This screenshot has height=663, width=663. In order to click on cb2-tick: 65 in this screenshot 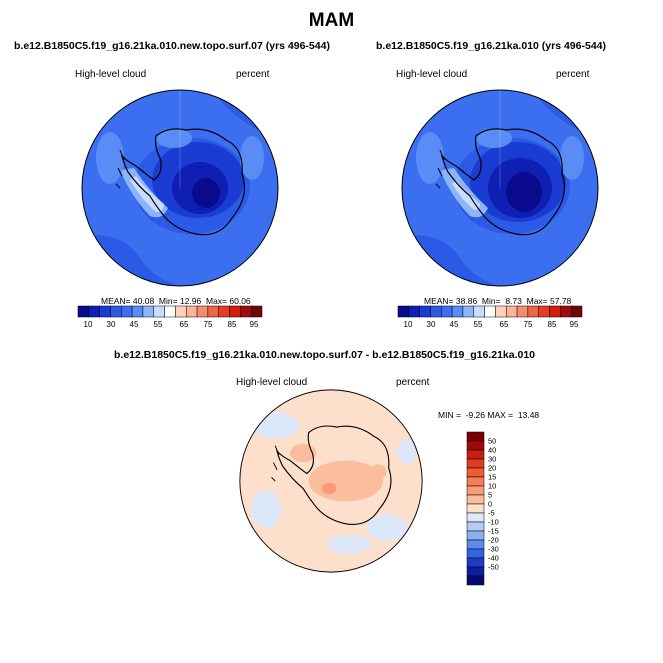, I will do `click(504, 324)`.